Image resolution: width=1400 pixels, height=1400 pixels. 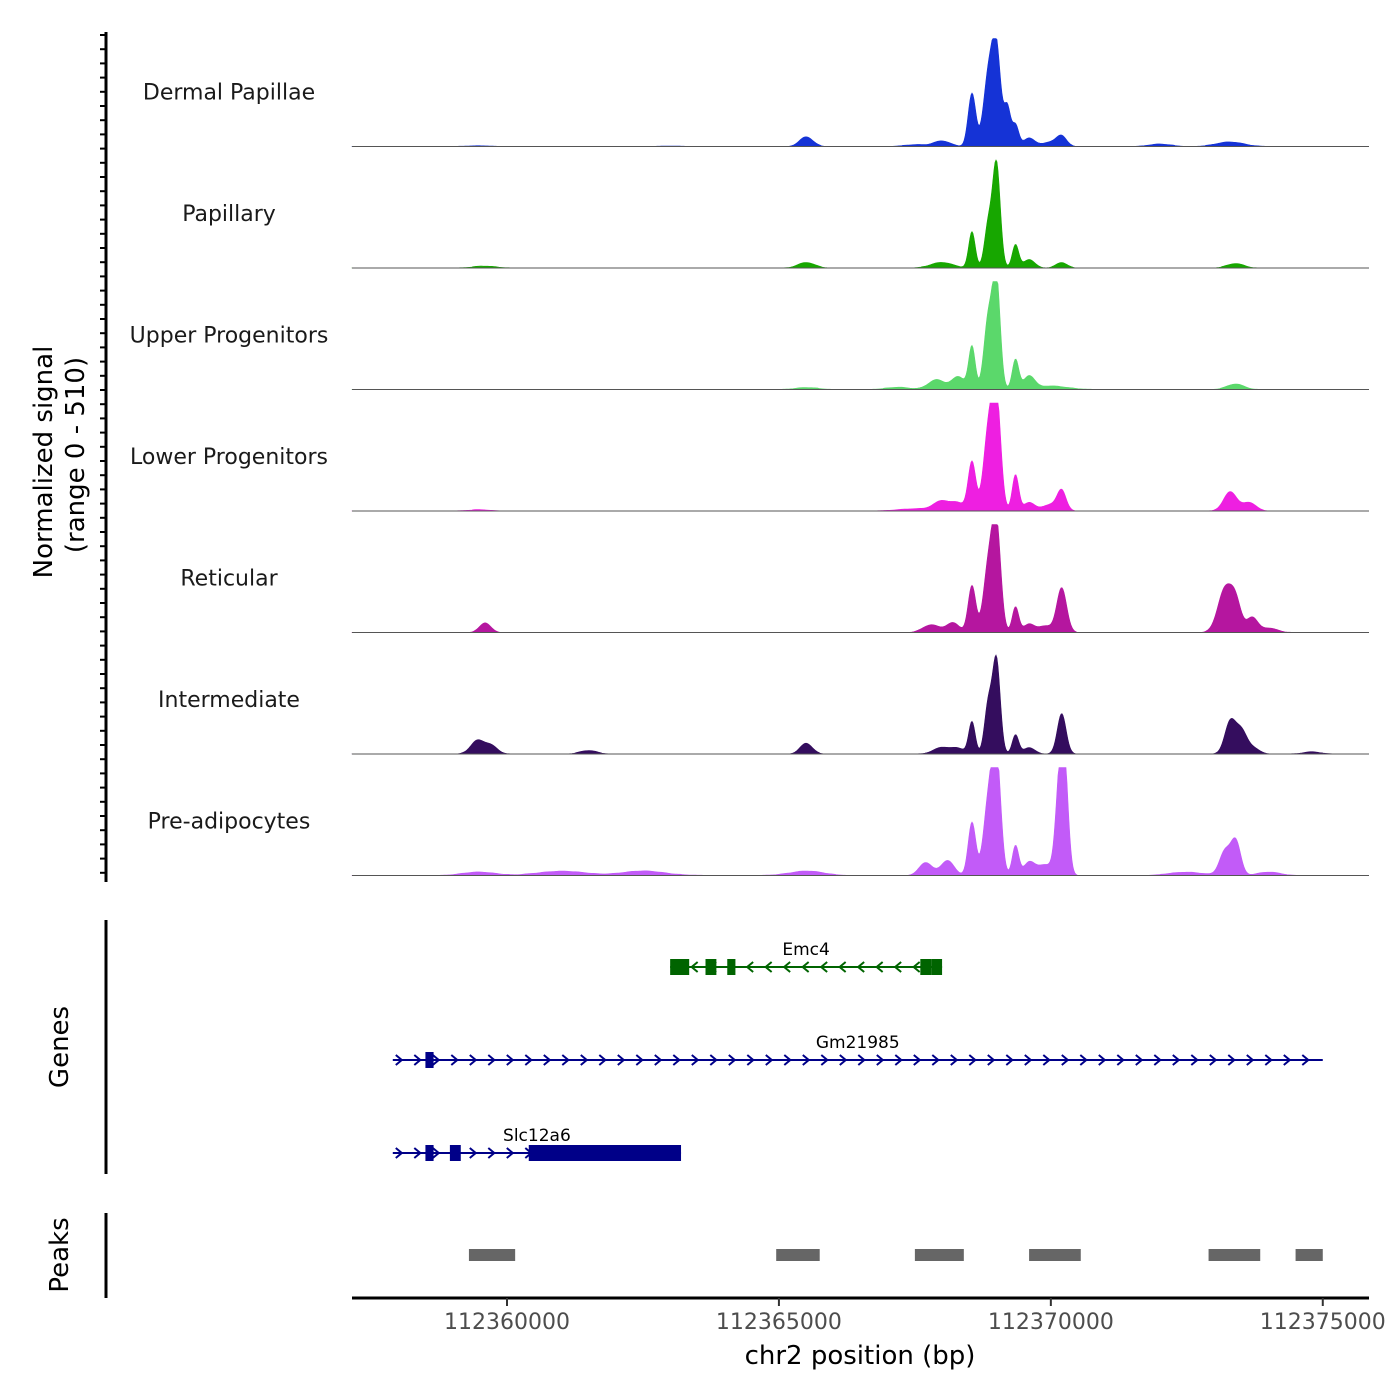 I want to click on track-label: Pre-adipocytes, so click(x=229, y=822).